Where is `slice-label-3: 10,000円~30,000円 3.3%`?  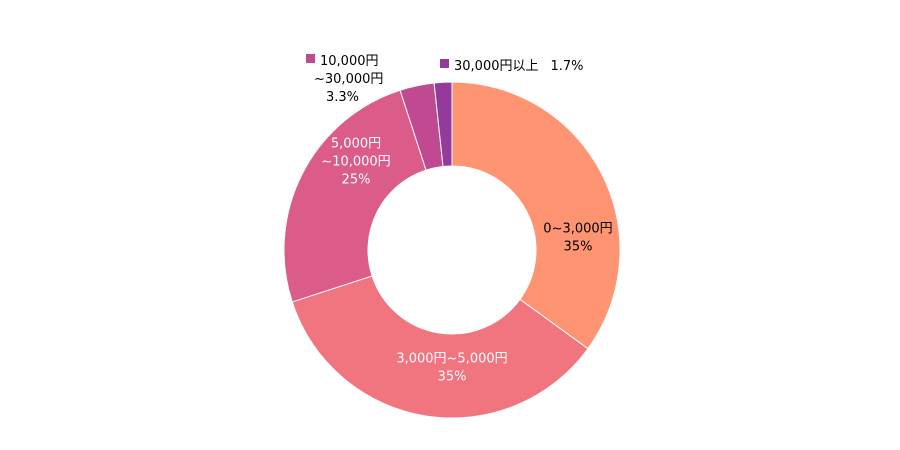
slice-label-3: 10,000円~30,000円 3.3% is located at coordinates (348, 79).